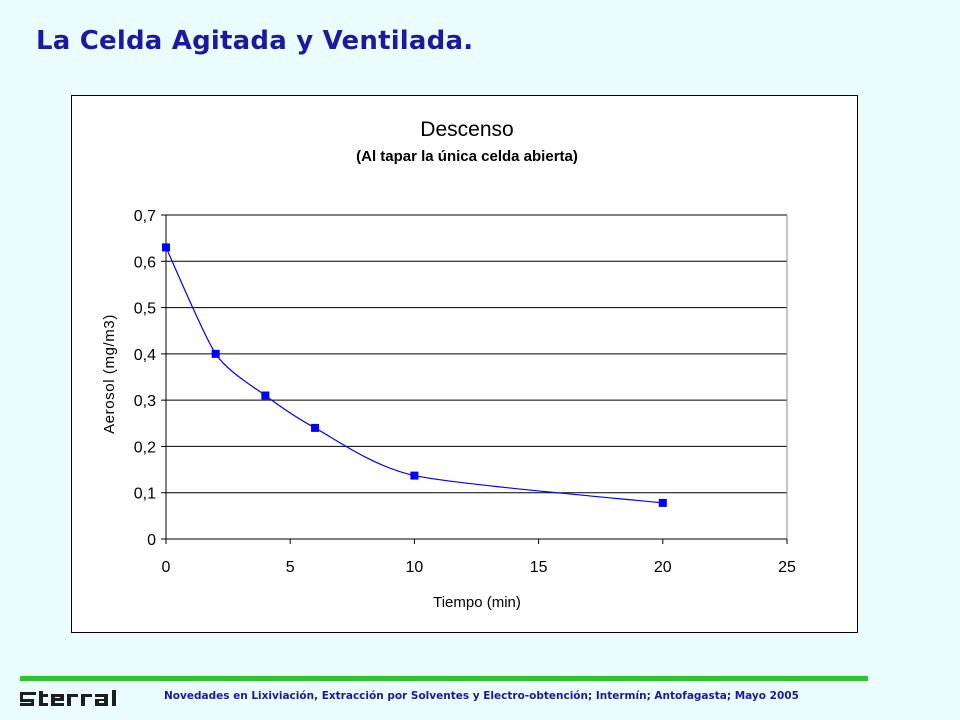  I want to click on x-tick-label: 25, so click(787, 567).